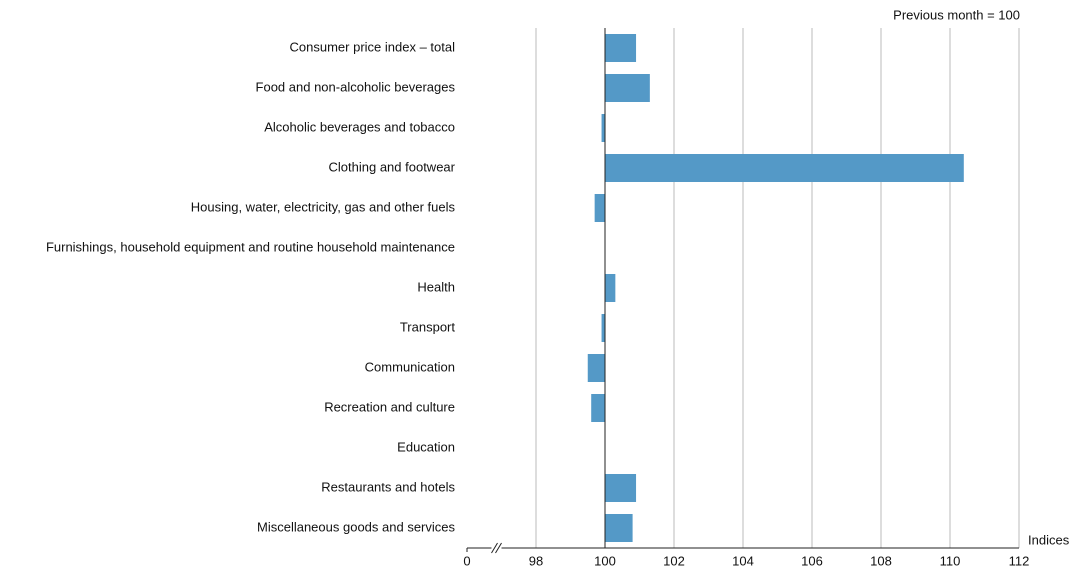  What do you see at coordinates (536, 560) in the screenshot?
I see `x-tick-label: 98` at bounding box center [536, 560].